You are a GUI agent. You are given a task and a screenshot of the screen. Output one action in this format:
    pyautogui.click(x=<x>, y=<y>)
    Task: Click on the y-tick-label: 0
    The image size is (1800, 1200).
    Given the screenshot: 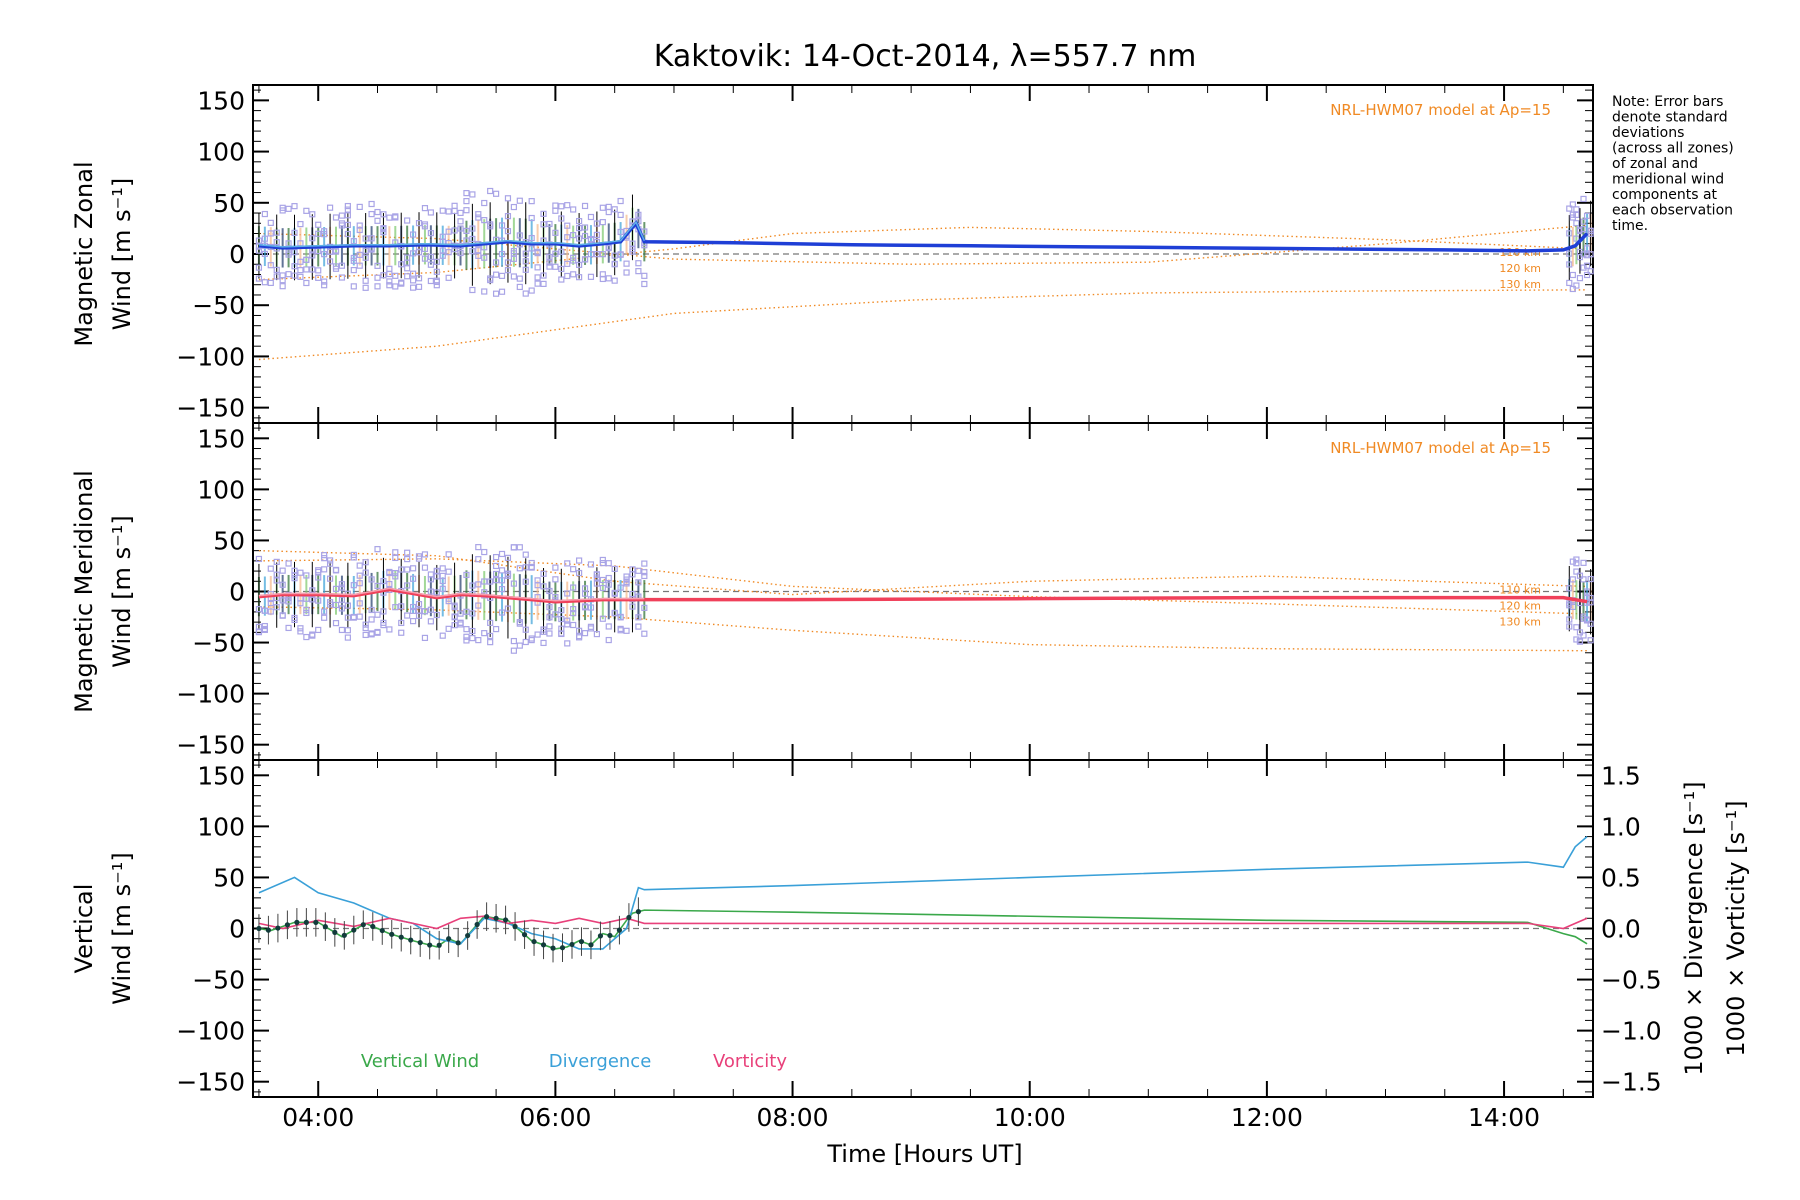 What is the action you would take?
    pyautogui.click(x=237, y=592)
    